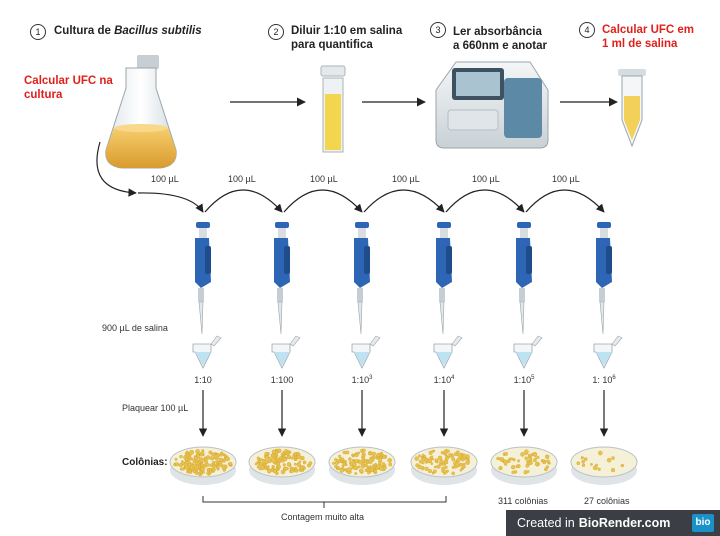 Image resolution: width=720 pixels, height=536 pixels. Describe the element at coordinates (523, 501) in the screenshot. I see `plate-count-label: 311 colônias` at that location.